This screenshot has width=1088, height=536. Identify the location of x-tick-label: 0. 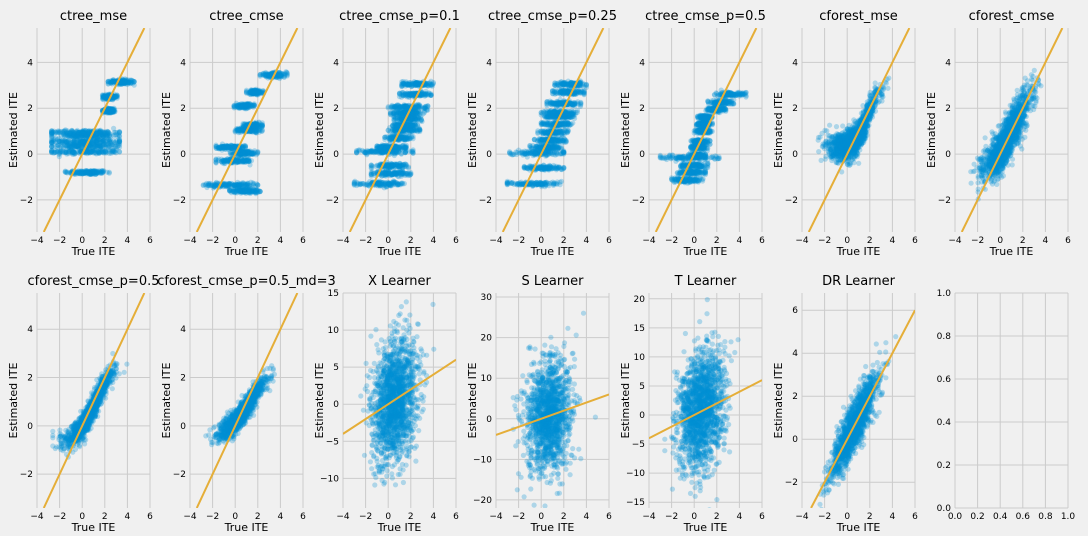
(82, 241).